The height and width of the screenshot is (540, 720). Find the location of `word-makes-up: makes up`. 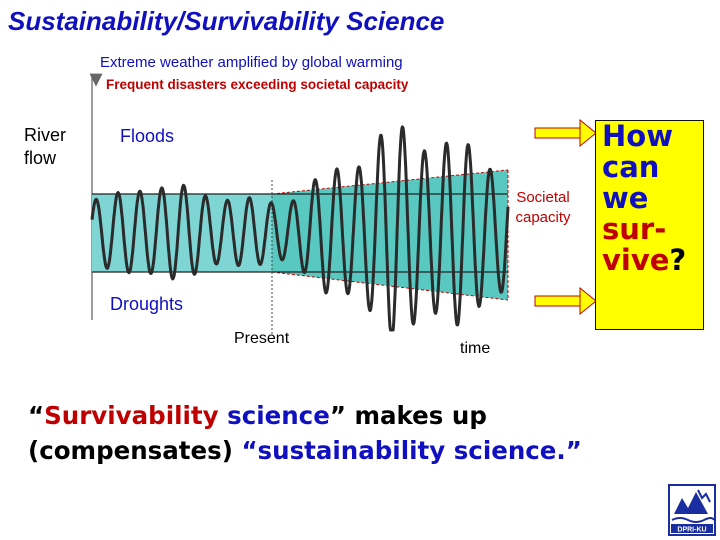

word-makes-up: makes up is located at coordinates (416, 415).